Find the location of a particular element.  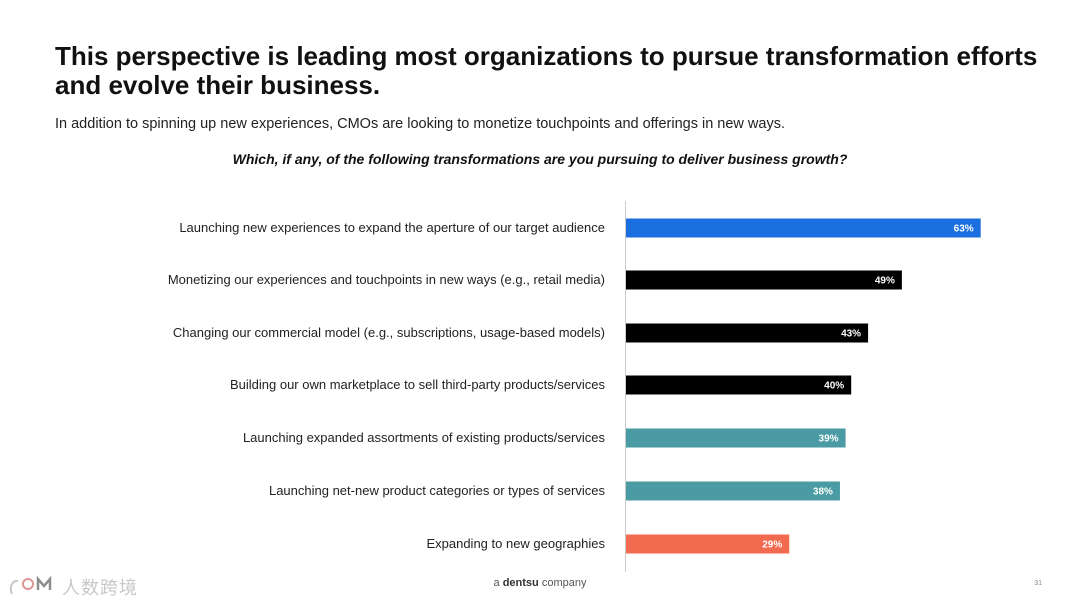

watermark-logo-icon is located at coordinates (30, 585).